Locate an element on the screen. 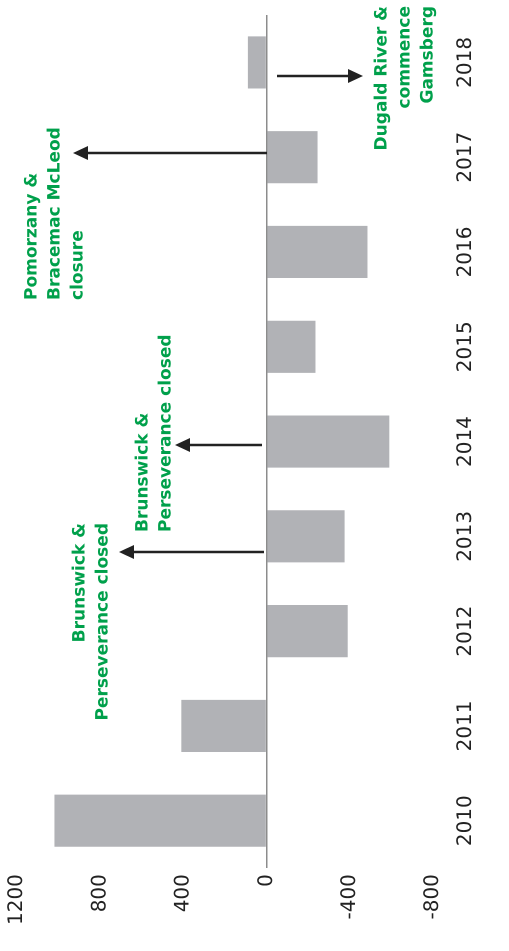 This screenshot has height=951, width=509. y-tick-label: 2010 is located at coordinates (464, 820).